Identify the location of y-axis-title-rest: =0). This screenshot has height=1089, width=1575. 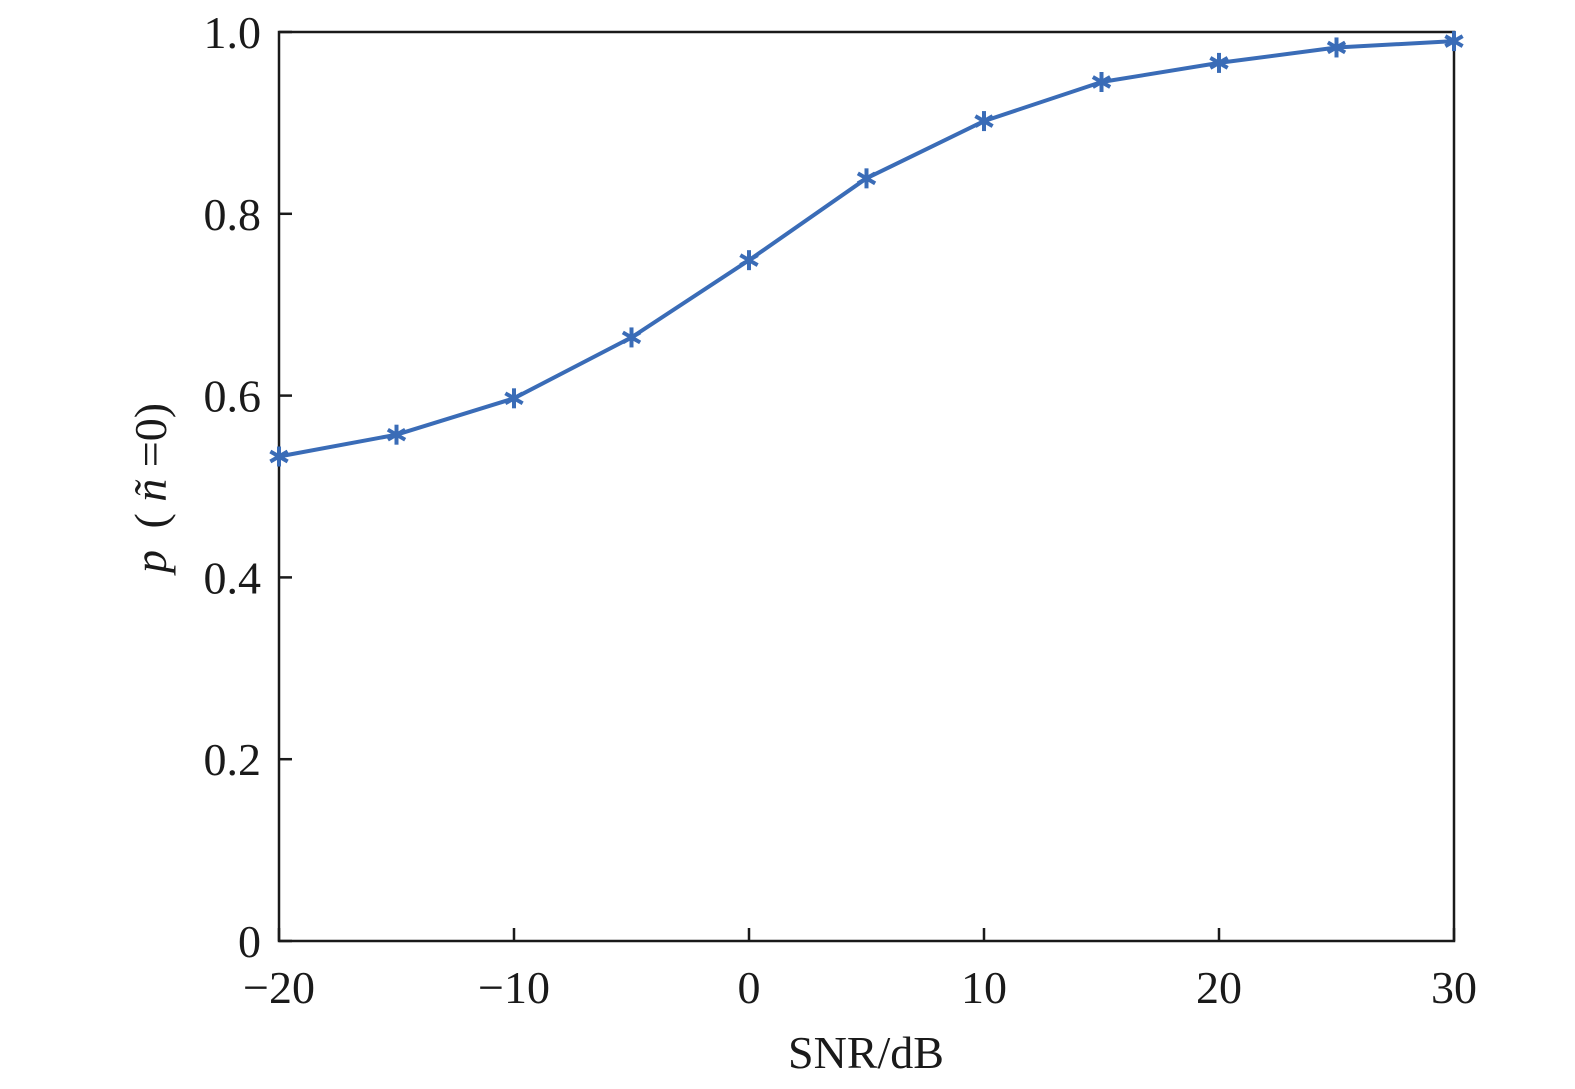
(150, 435).